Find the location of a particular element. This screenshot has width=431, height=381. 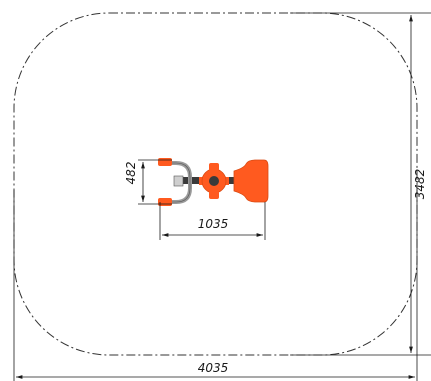

equipment-width-label: 482 is located at coordinates (131, 173).